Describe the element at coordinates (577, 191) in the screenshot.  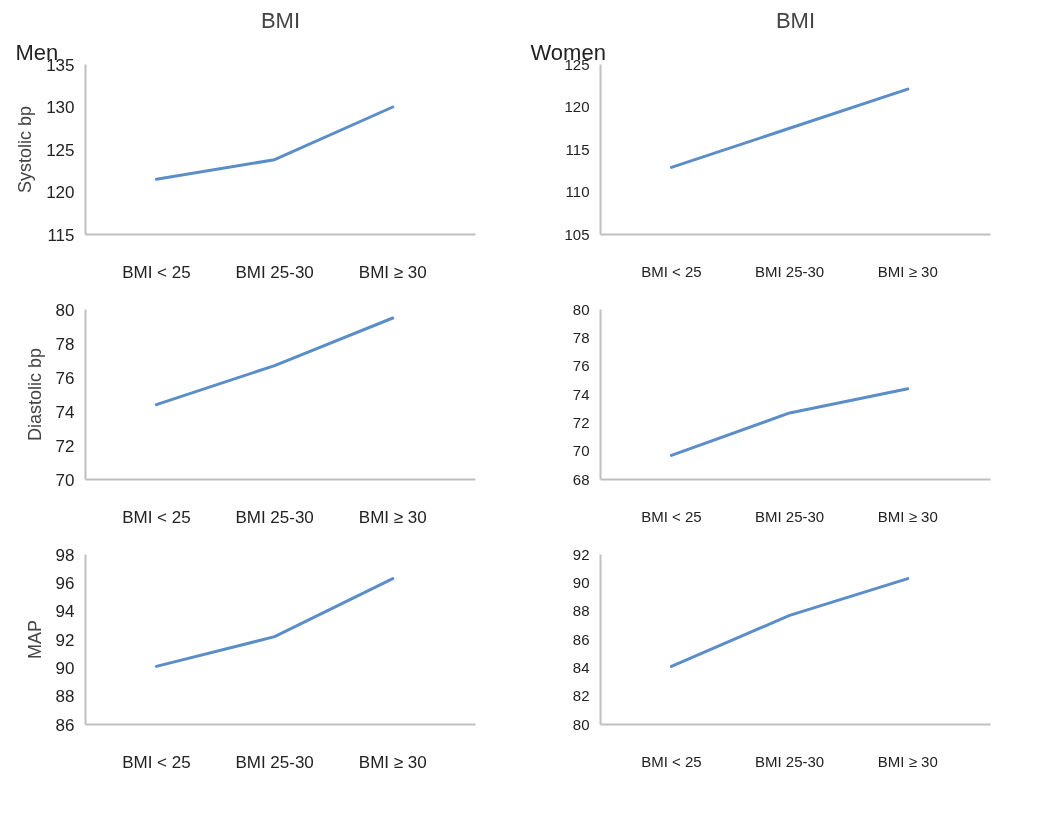
I see `y-tick-label: 110` at that location.